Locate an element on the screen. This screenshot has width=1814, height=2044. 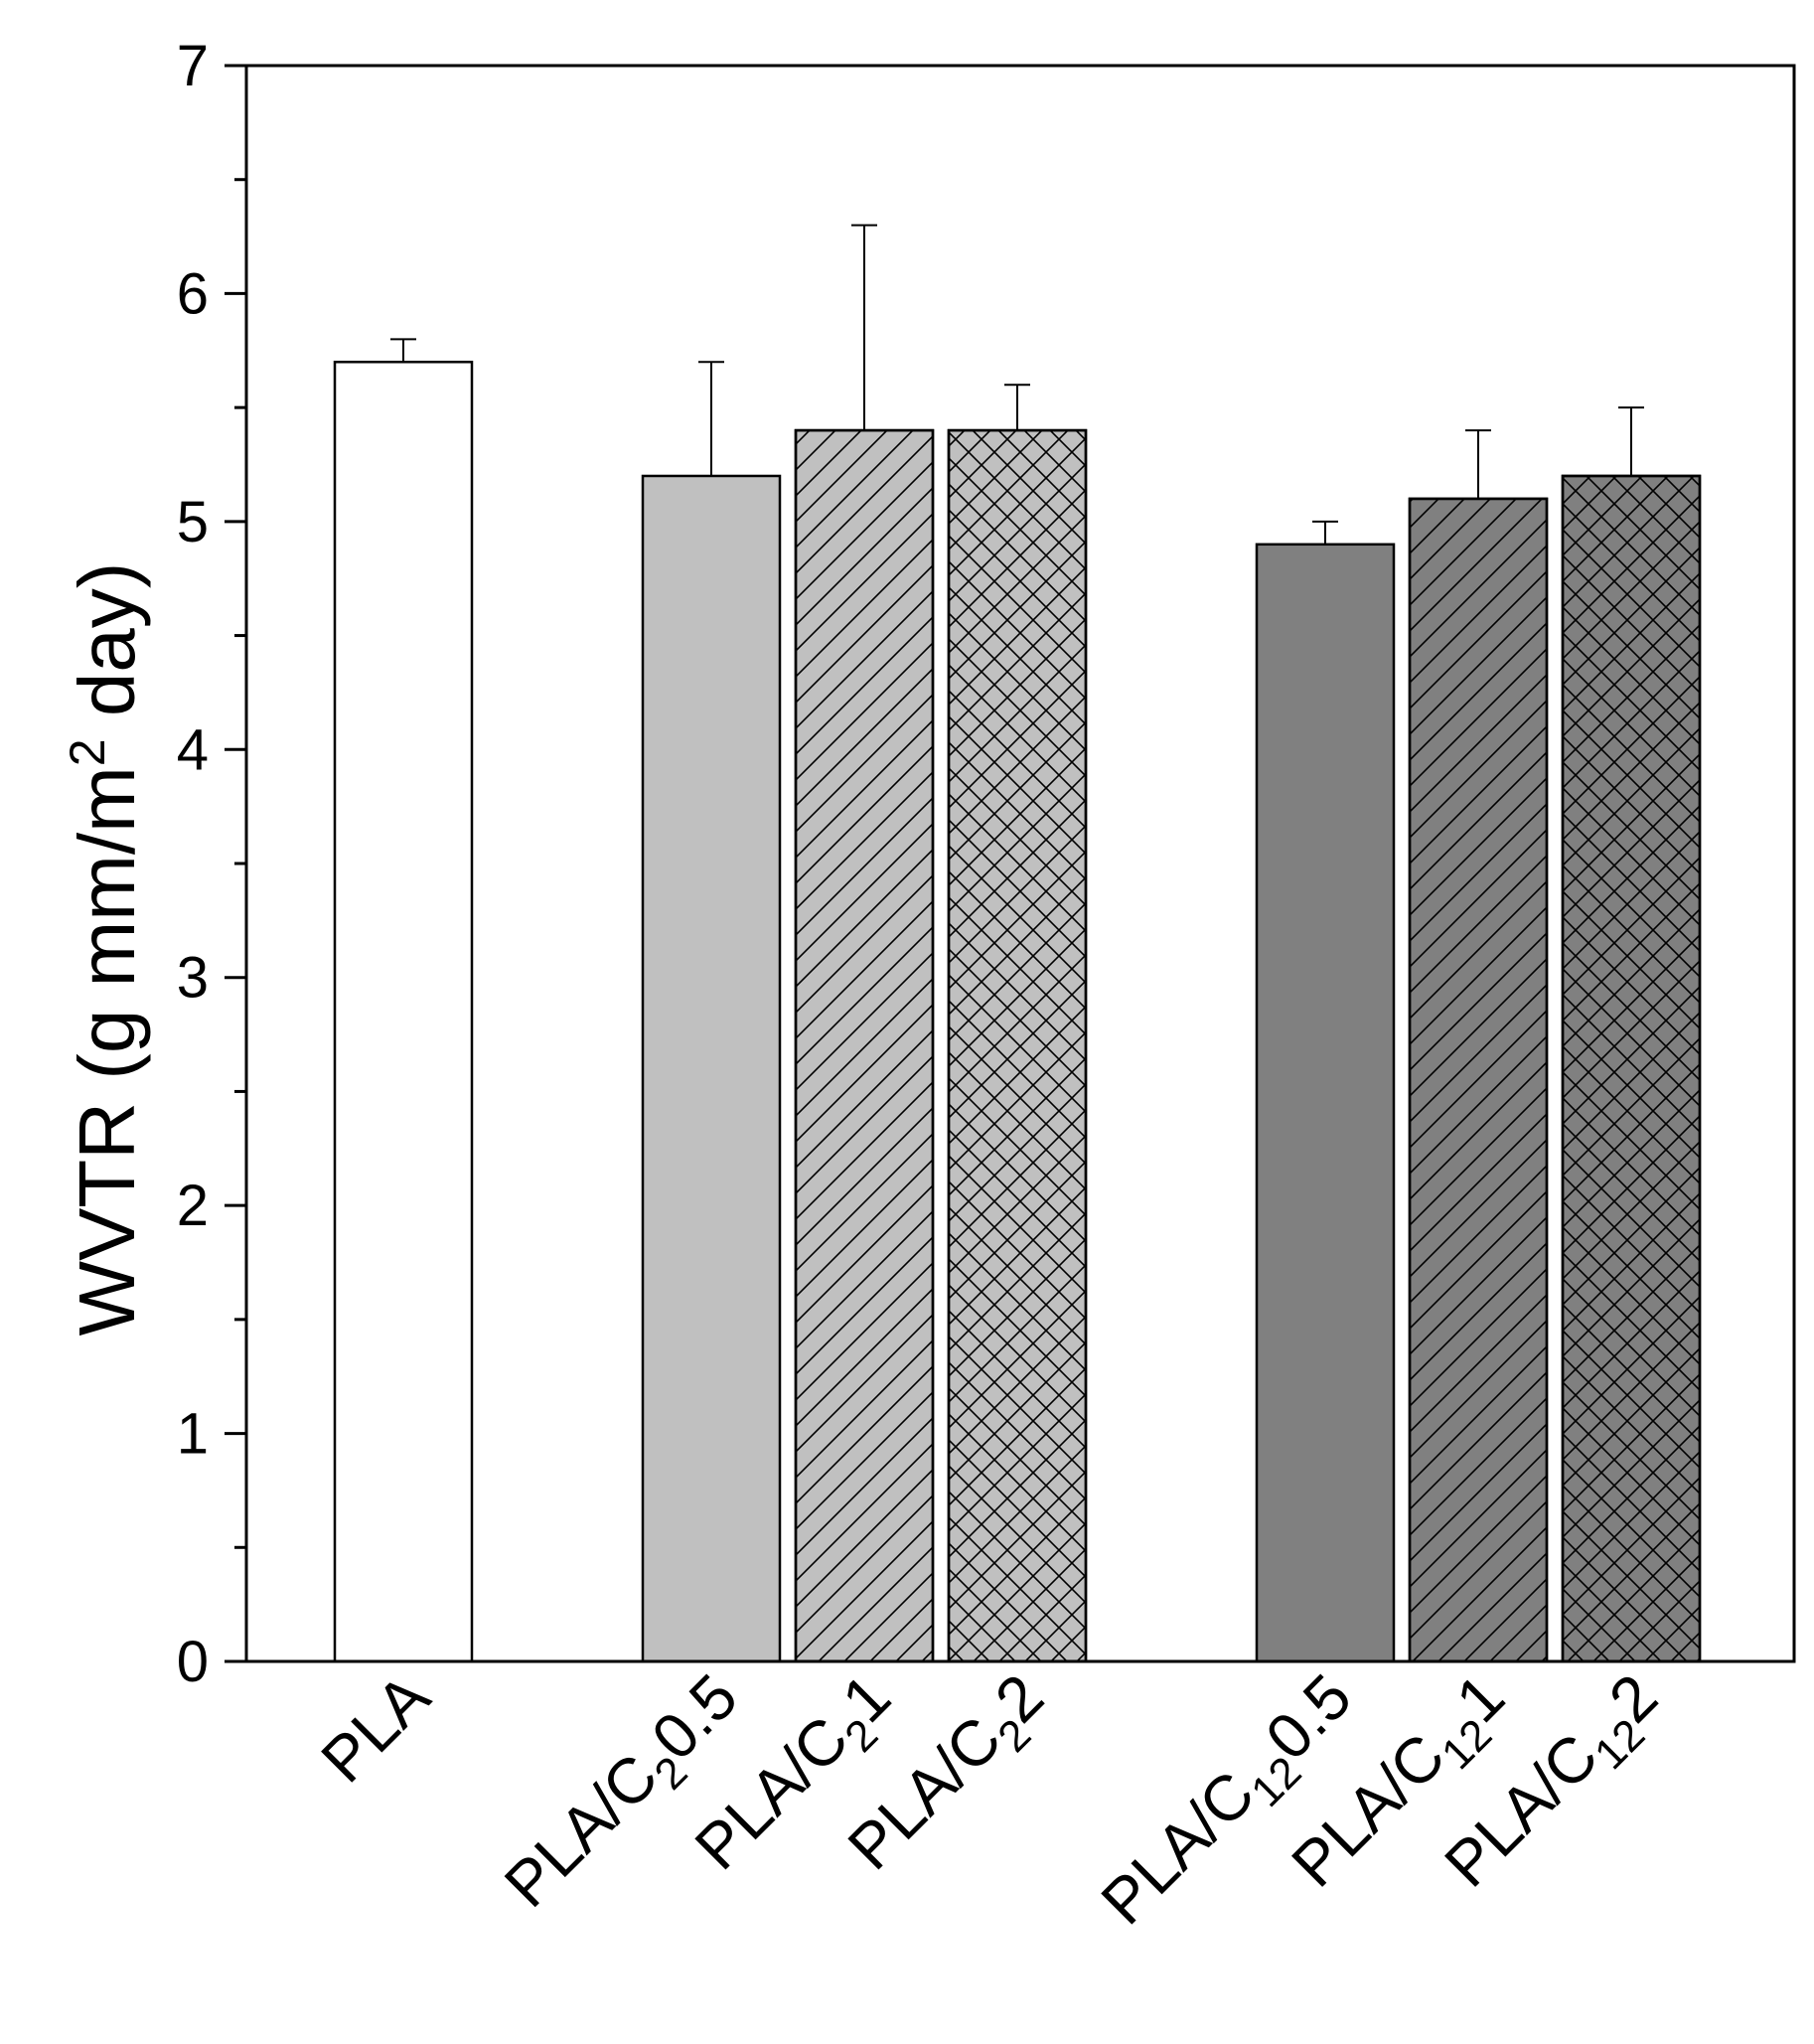
y-tick-label: 3 is located at coordinates (193, 978).